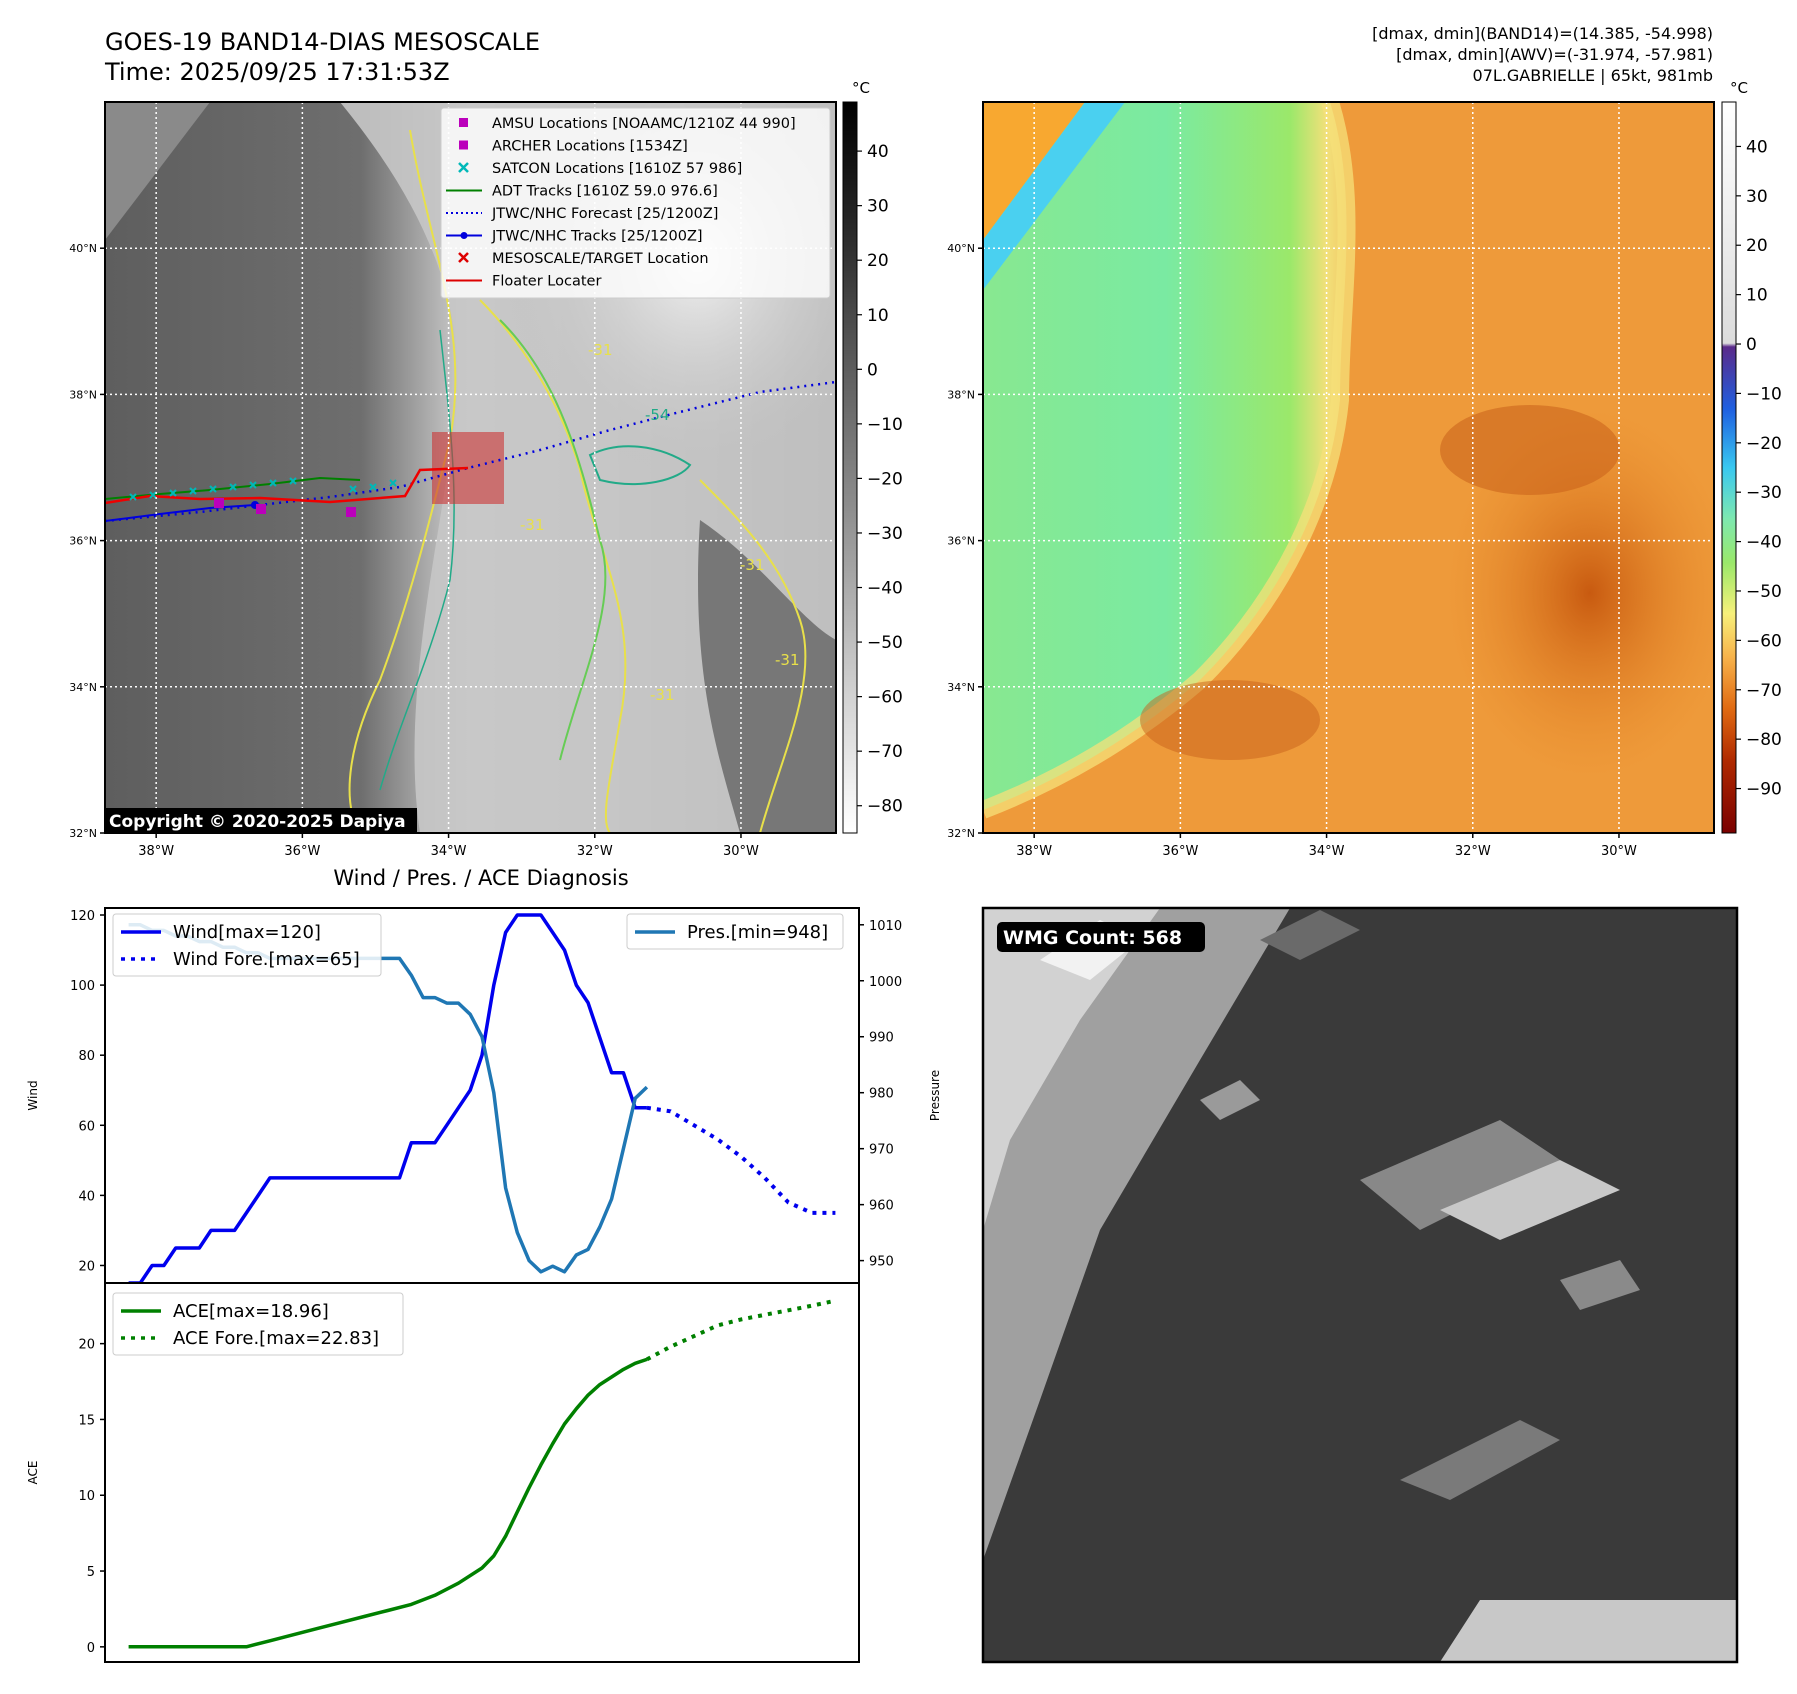 Image resolution: width=1797 pixels, height=1694 pixels. What do you see at coordinates (1764, 740) in the screenshot?
I see `cbar-color-tick-label: −80` at bounding box center [1764, 740].